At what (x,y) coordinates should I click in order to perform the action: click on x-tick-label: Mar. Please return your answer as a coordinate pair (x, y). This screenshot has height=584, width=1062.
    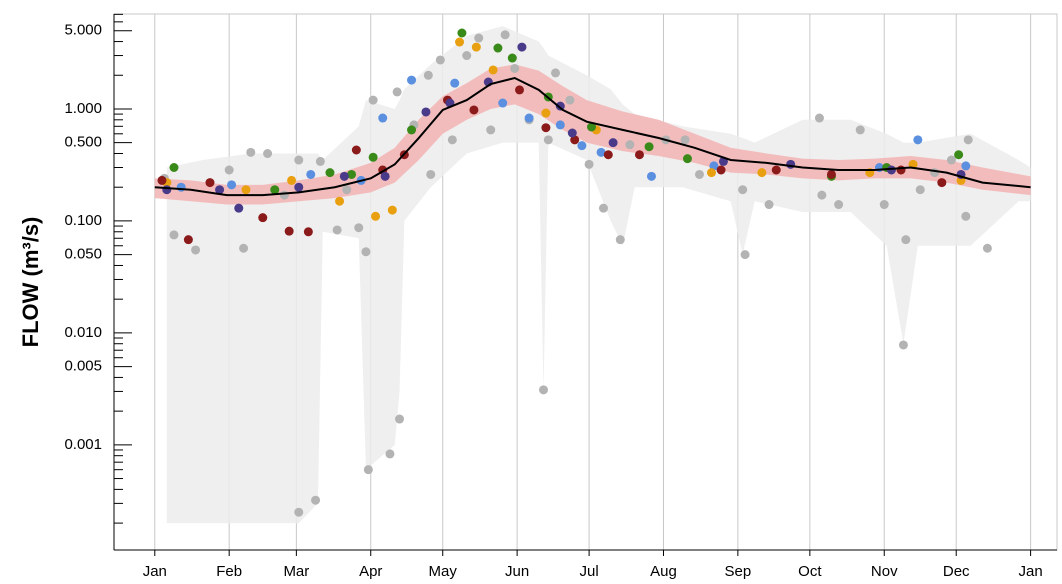
    Looking at the image, I should click on (296, 571).